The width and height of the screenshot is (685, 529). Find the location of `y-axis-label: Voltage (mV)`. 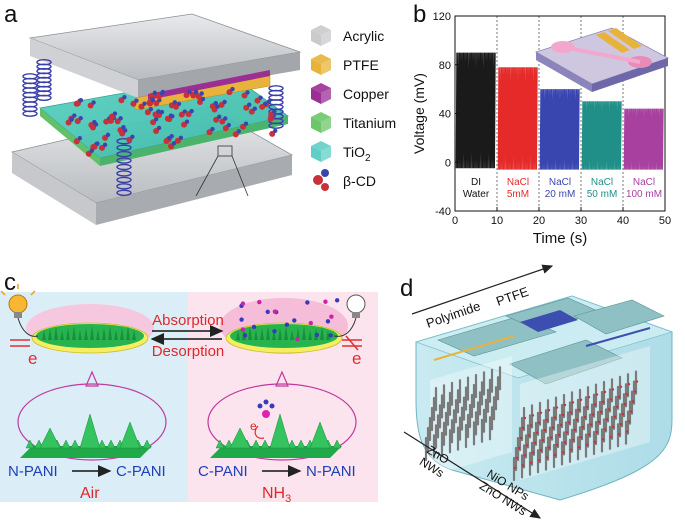

y-axis-label: Voltage (mV) is located at coordinates (419, 113).